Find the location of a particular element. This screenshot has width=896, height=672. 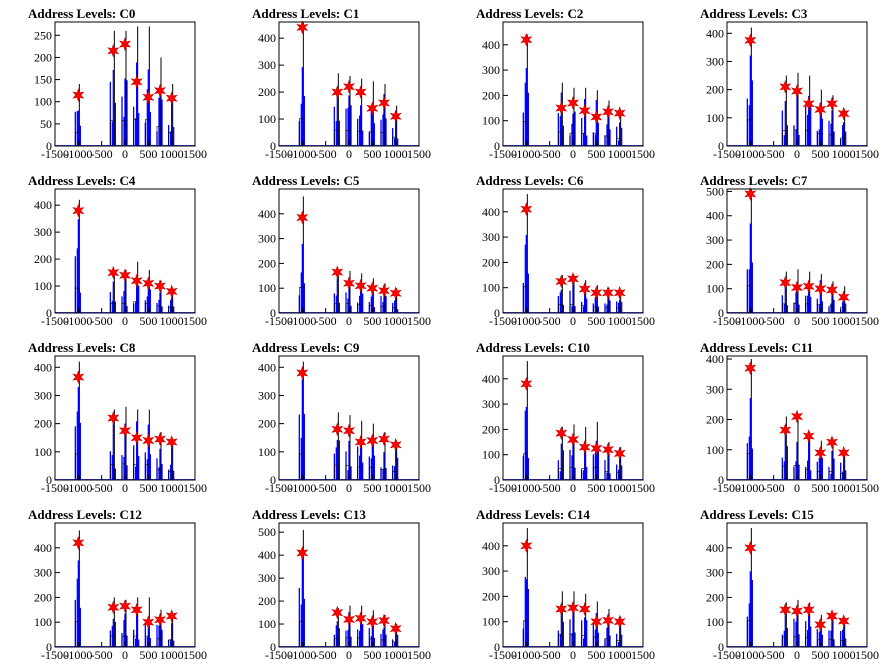

y-tick-label: 0 is located at coordinates (273, 313).